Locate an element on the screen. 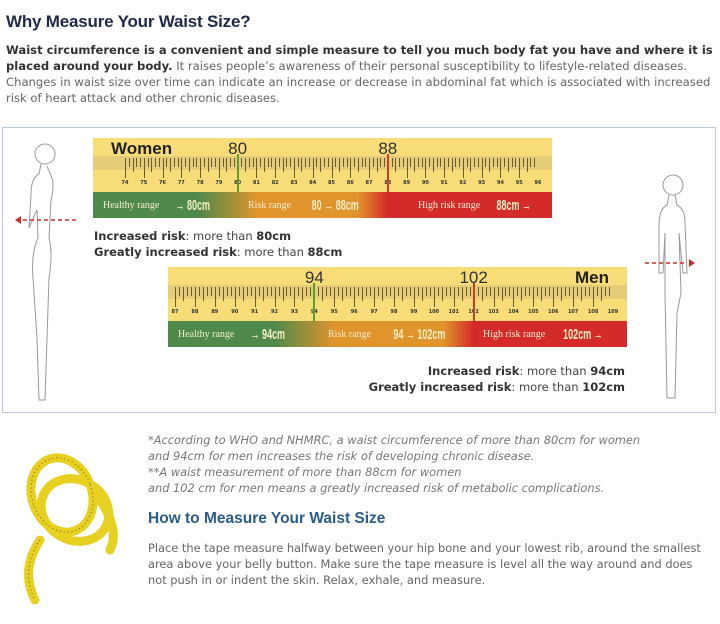 The image size is (720, 624). high-risk-range-value: 88cm → is located at coordinates (513, 205).